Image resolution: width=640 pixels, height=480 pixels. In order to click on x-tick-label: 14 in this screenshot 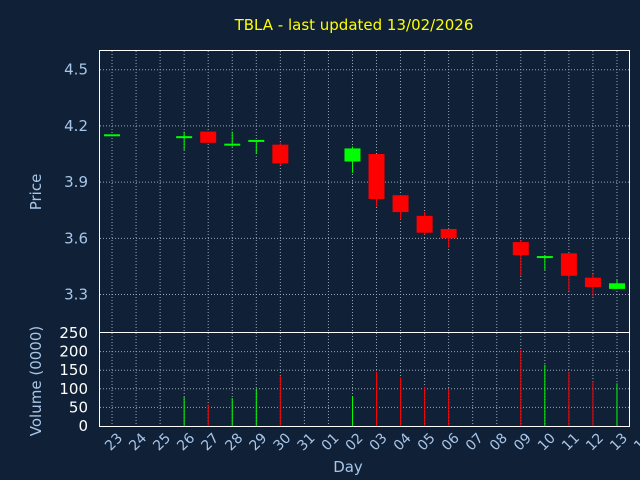, I will do `click(635, 442)`.